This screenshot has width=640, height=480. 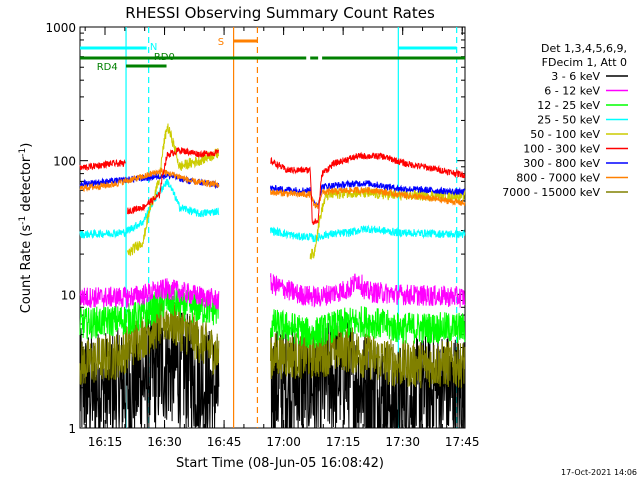 I want to click on flag-label-n: N, so click(x=153, y=47).